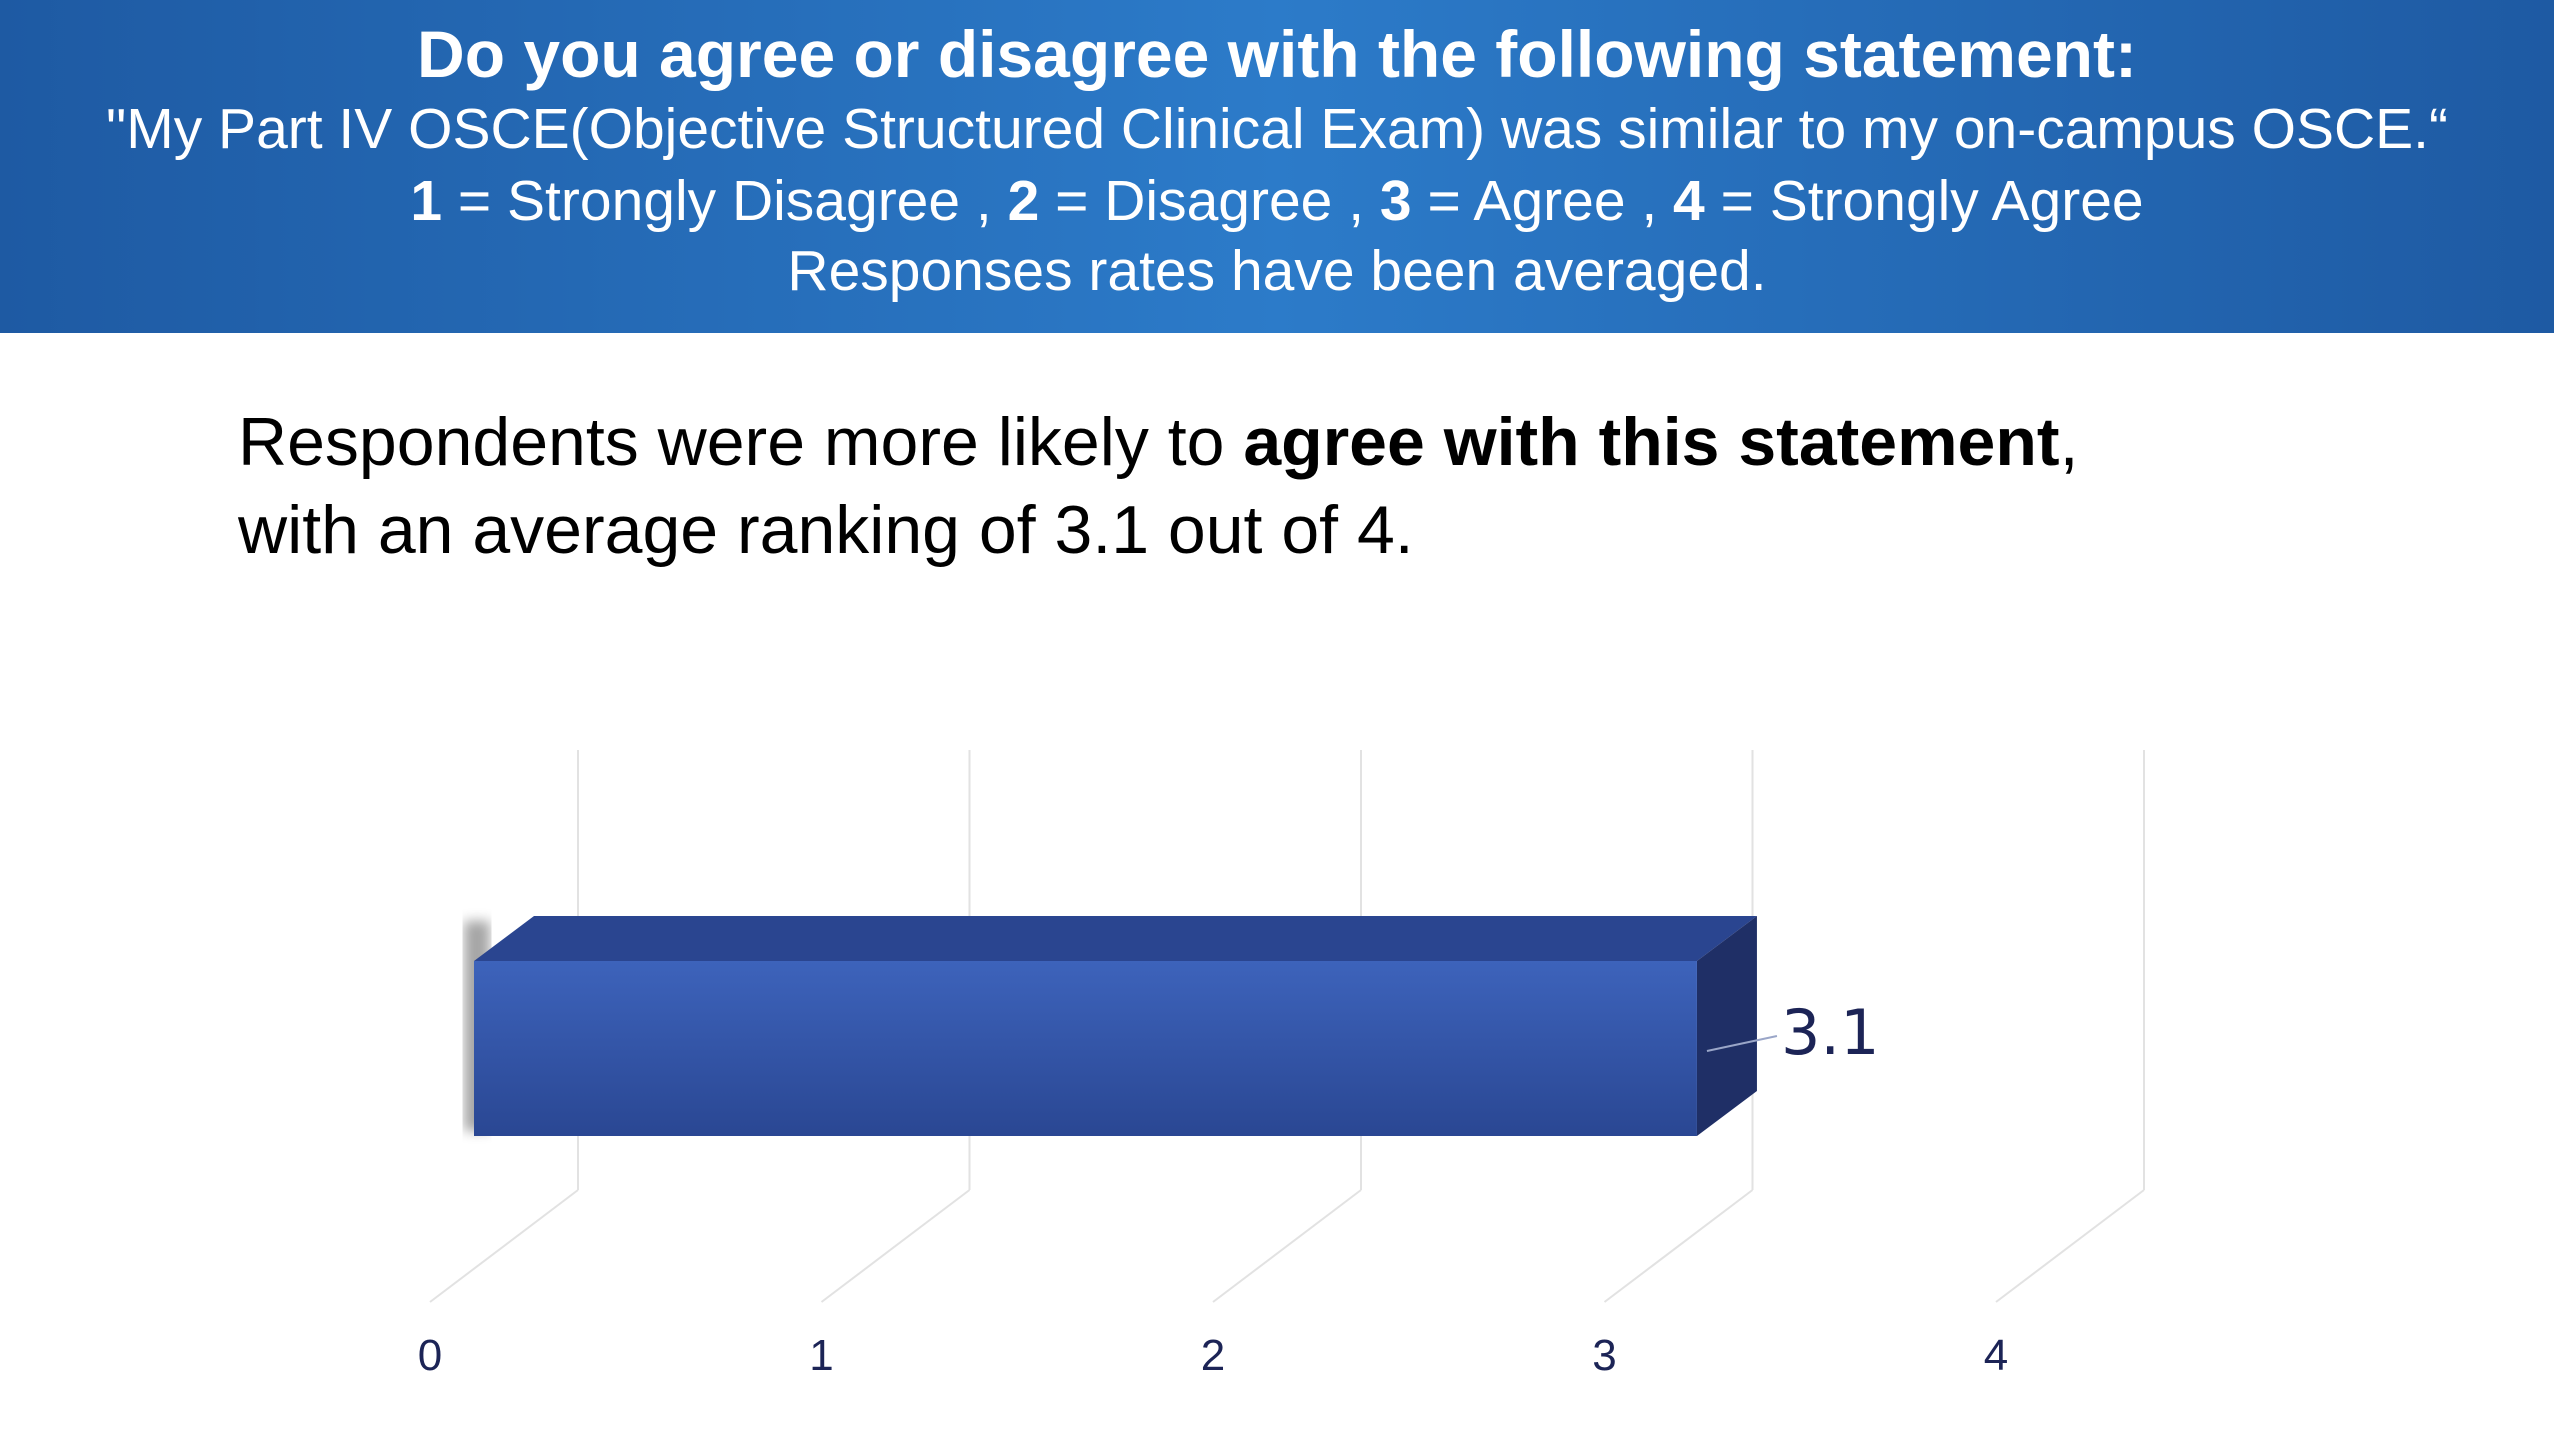 Image resolution: width=2554 pixels, height=1440 pixels. I want to click on x-tick-label: 2, so click(1213, 1355).